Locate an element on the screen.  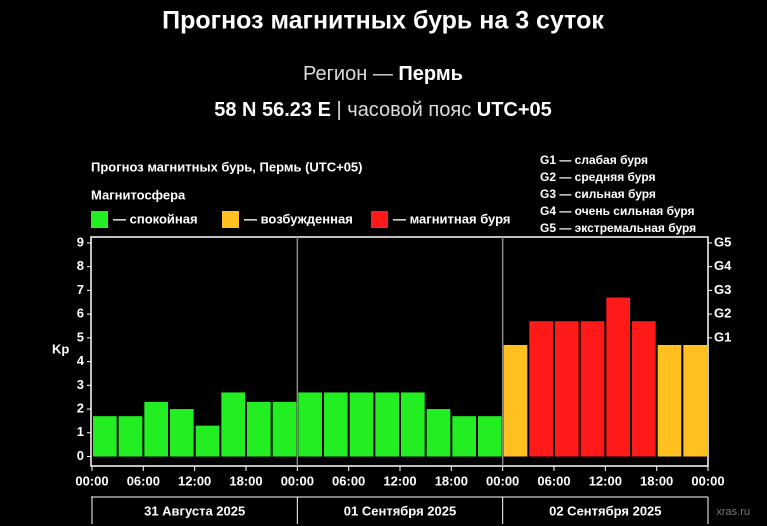
y-tick-label: 7 is located at coordinates (80, 289).